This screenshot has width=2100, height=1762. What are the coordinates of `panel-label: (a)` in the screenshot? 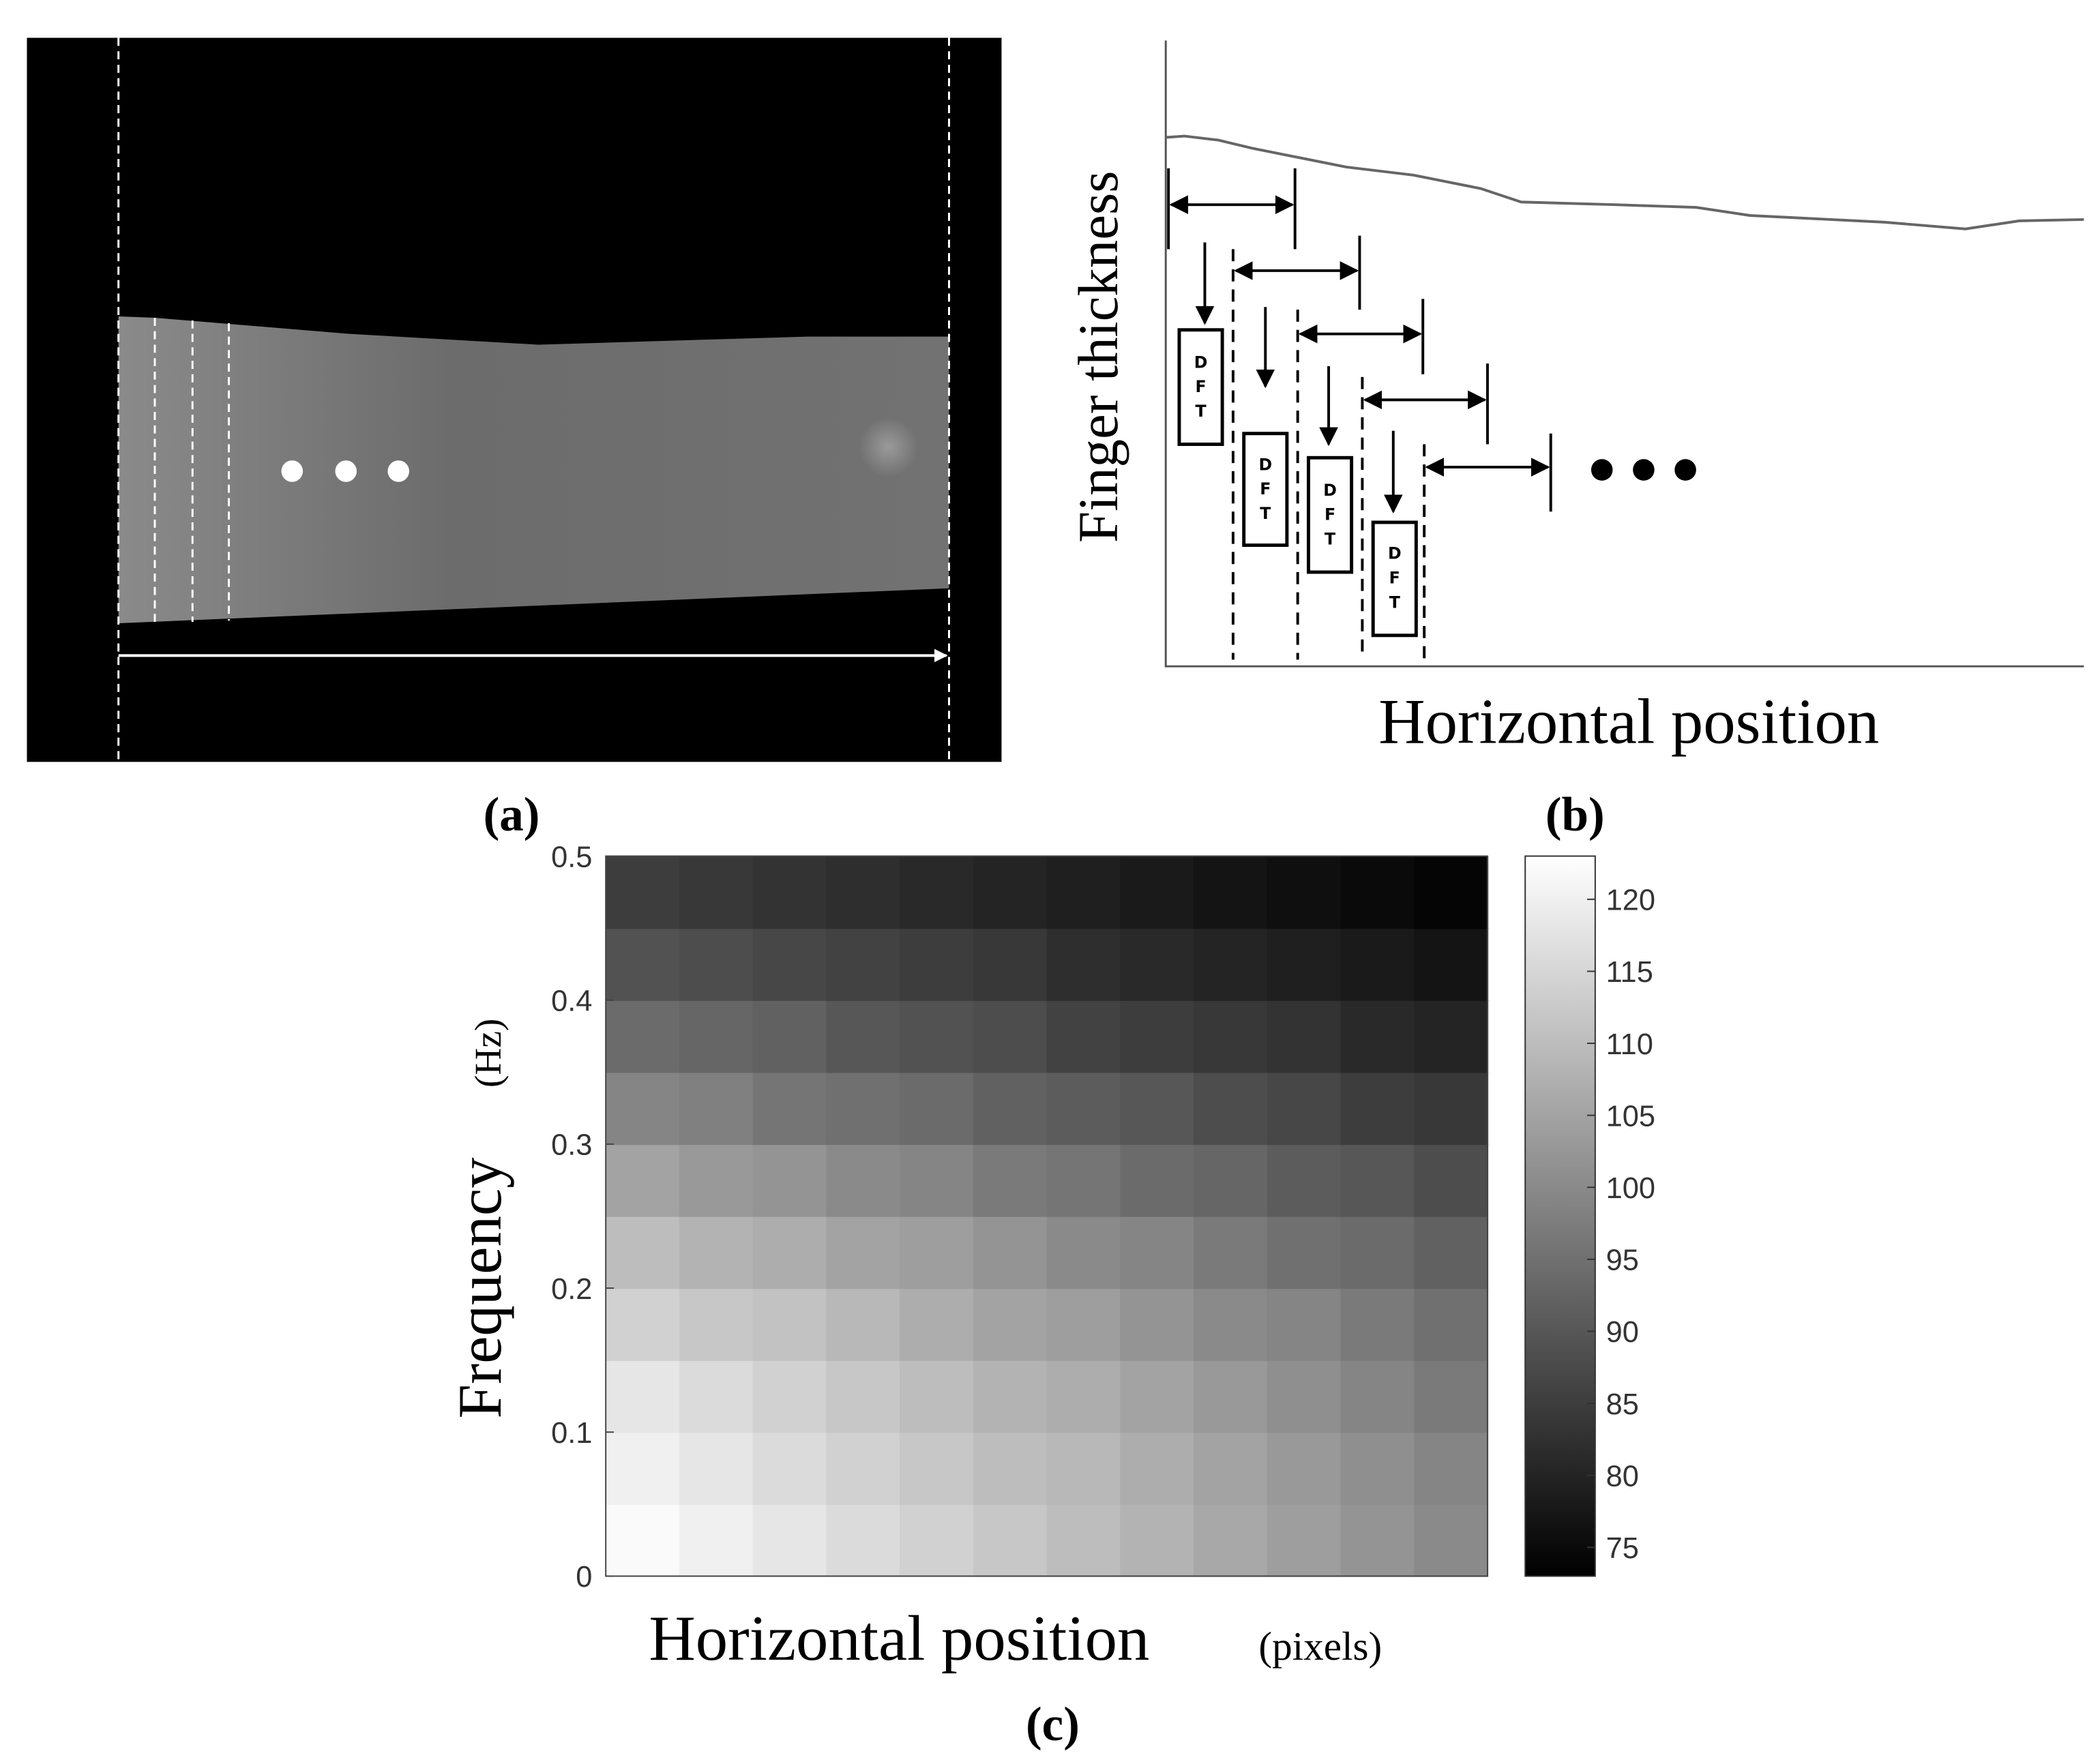 It's located at (512, 814).